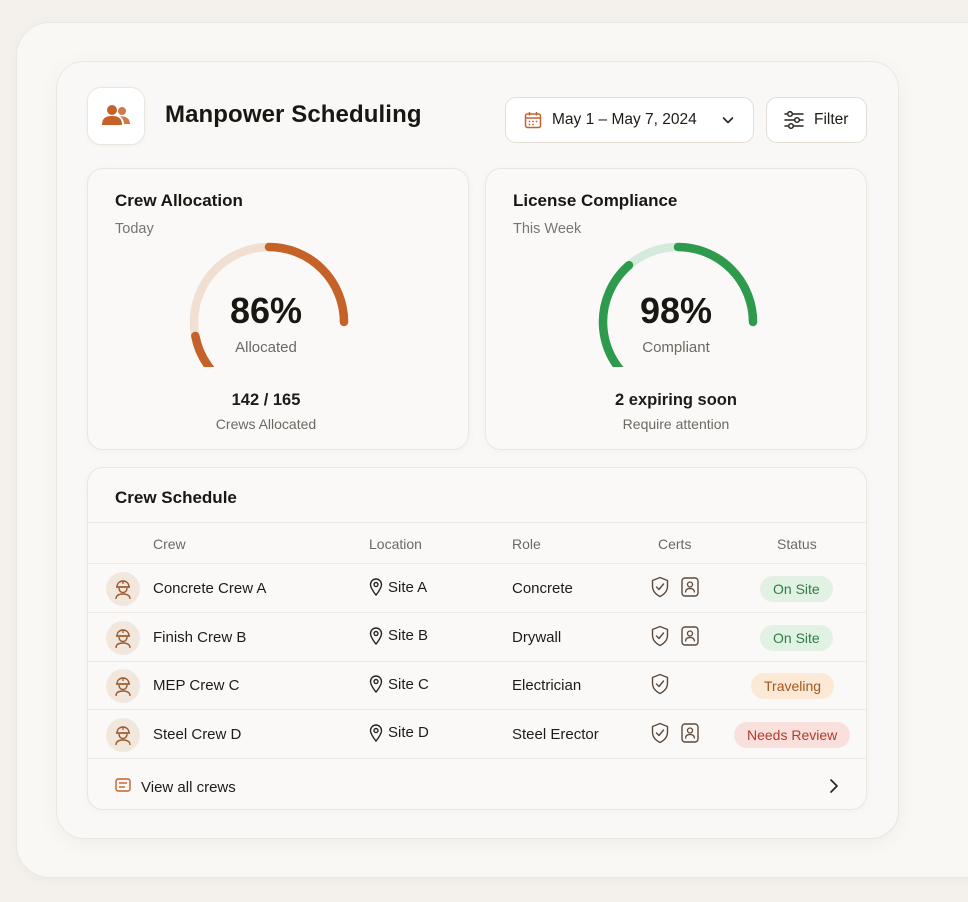 This screenshot has height=902, width=968. What do you see at coordinates (134, 229) in the screenshot?
I see `card-period: Today` at bounding box center [134, 229].